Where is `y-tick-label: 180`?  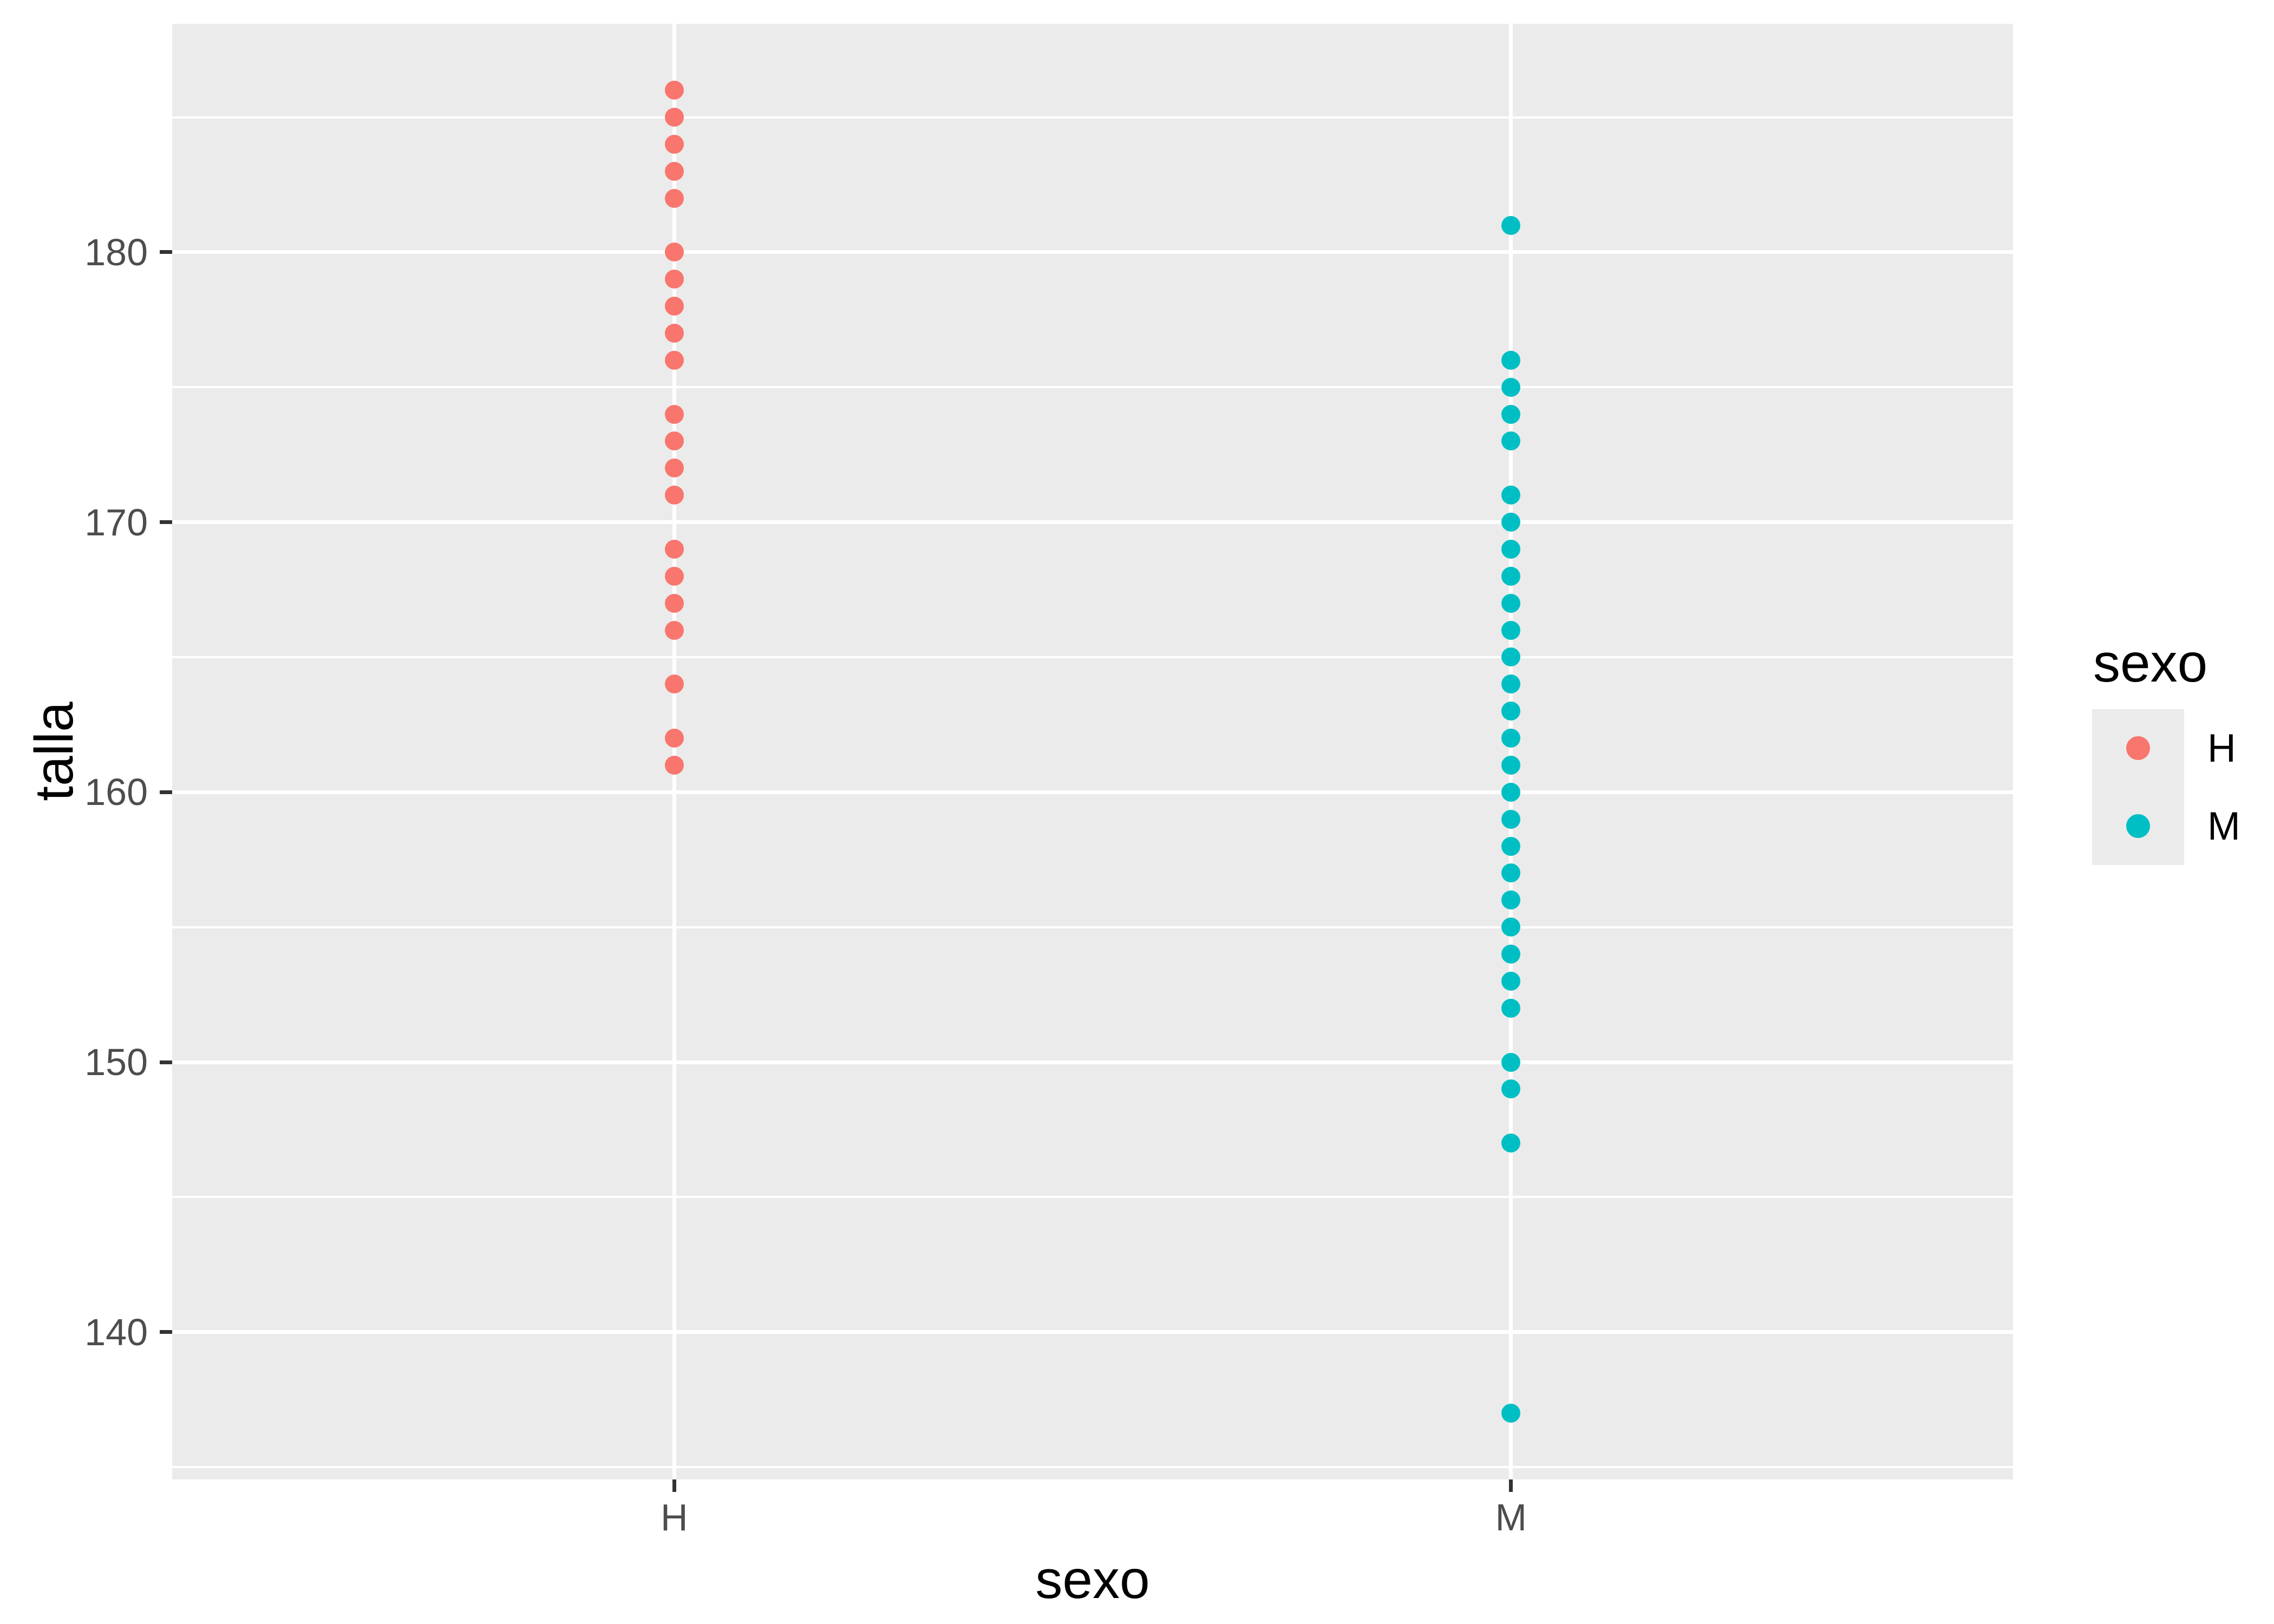
y-tick-label: 180 is located at coordinates (116, 252).